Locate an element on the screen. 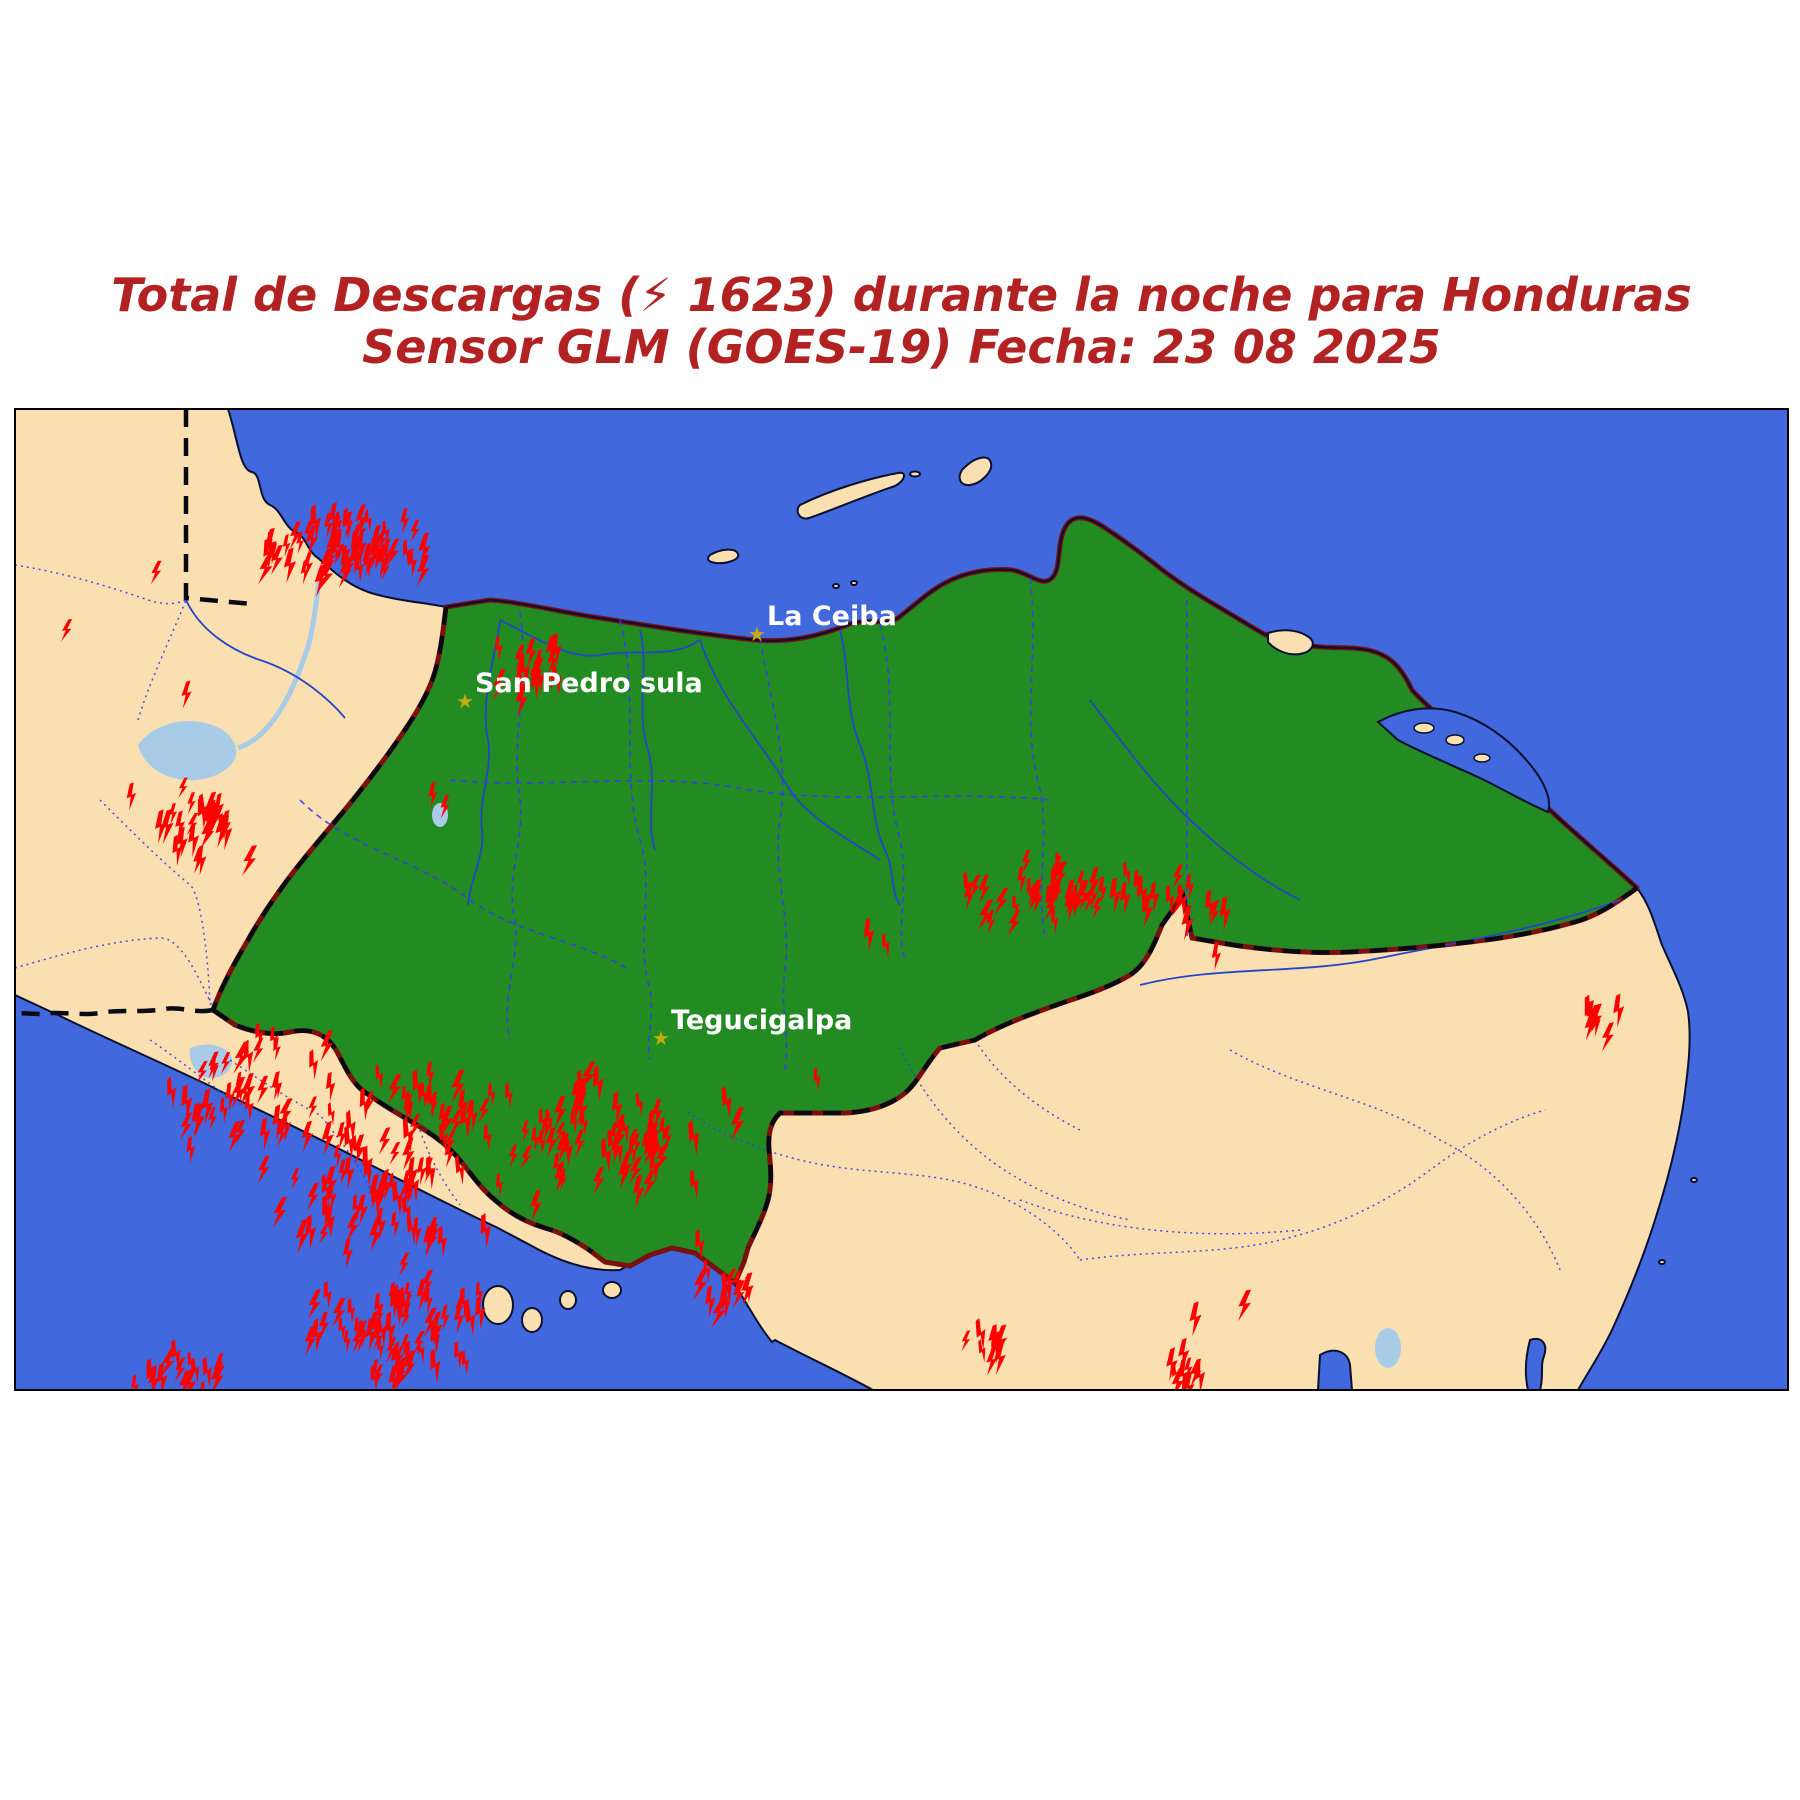 Image resolution: width=1800 pixels, height=1800 pixels. lake-izabal is located at coordinates (187, 751).